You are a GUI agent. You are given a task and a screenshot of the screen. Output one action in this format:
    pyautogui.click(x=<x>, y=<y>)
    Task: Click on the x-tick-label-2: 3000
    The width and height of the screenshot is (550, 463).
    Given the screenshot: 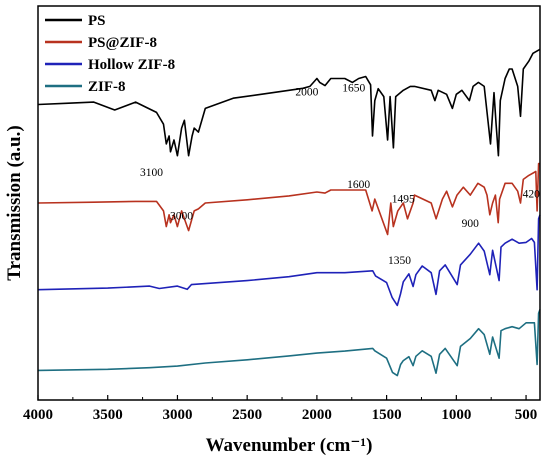 What is the action you would take?
    pyautogui.click(x=177, y=415)
    